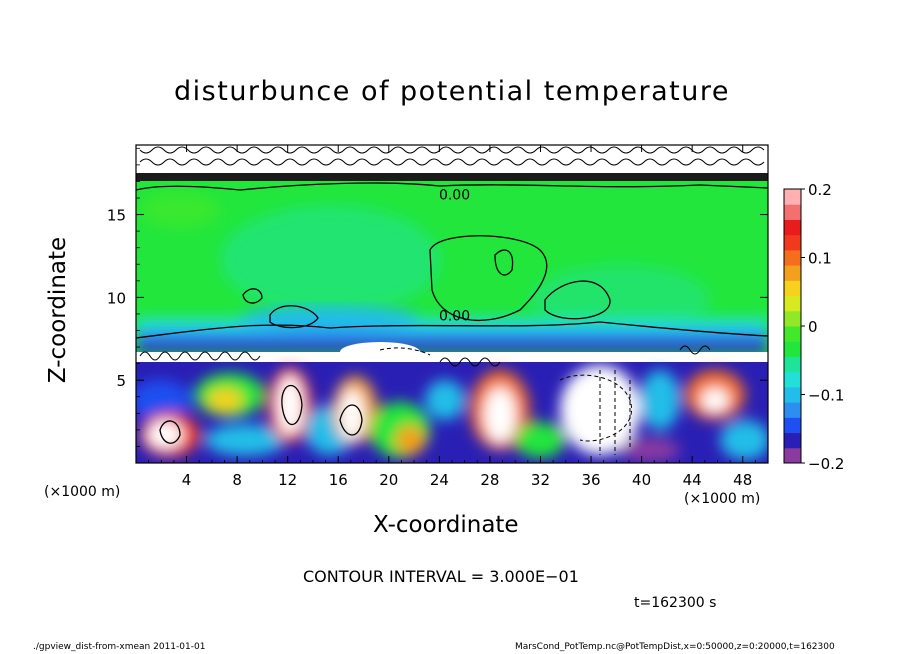 The height and width of the screenshot is (654, 904). I want to click on colorbar-label: 0.1, so click(820, 259).